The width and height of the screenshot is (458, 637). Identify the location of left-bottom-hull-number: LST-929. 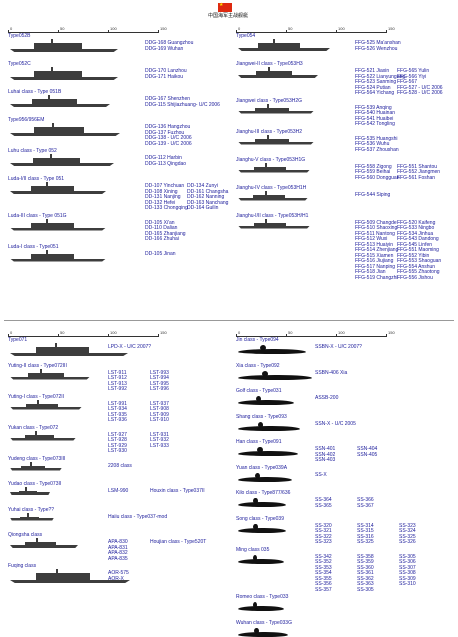
(117, 445).